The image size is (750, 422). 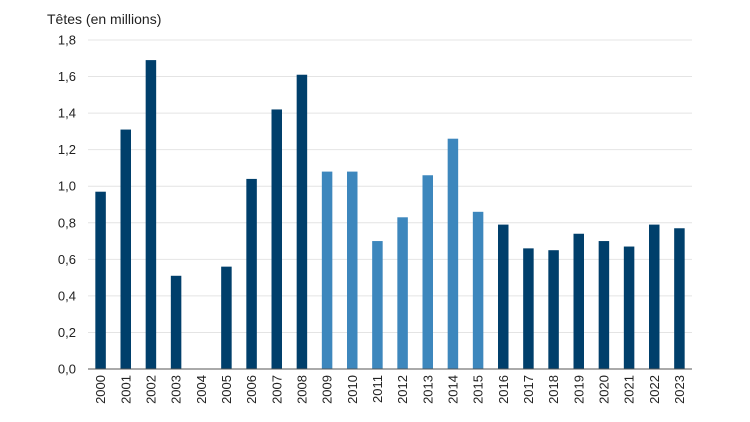 I want to click on x-tick-label: 2015, so click(x=478, y=389).